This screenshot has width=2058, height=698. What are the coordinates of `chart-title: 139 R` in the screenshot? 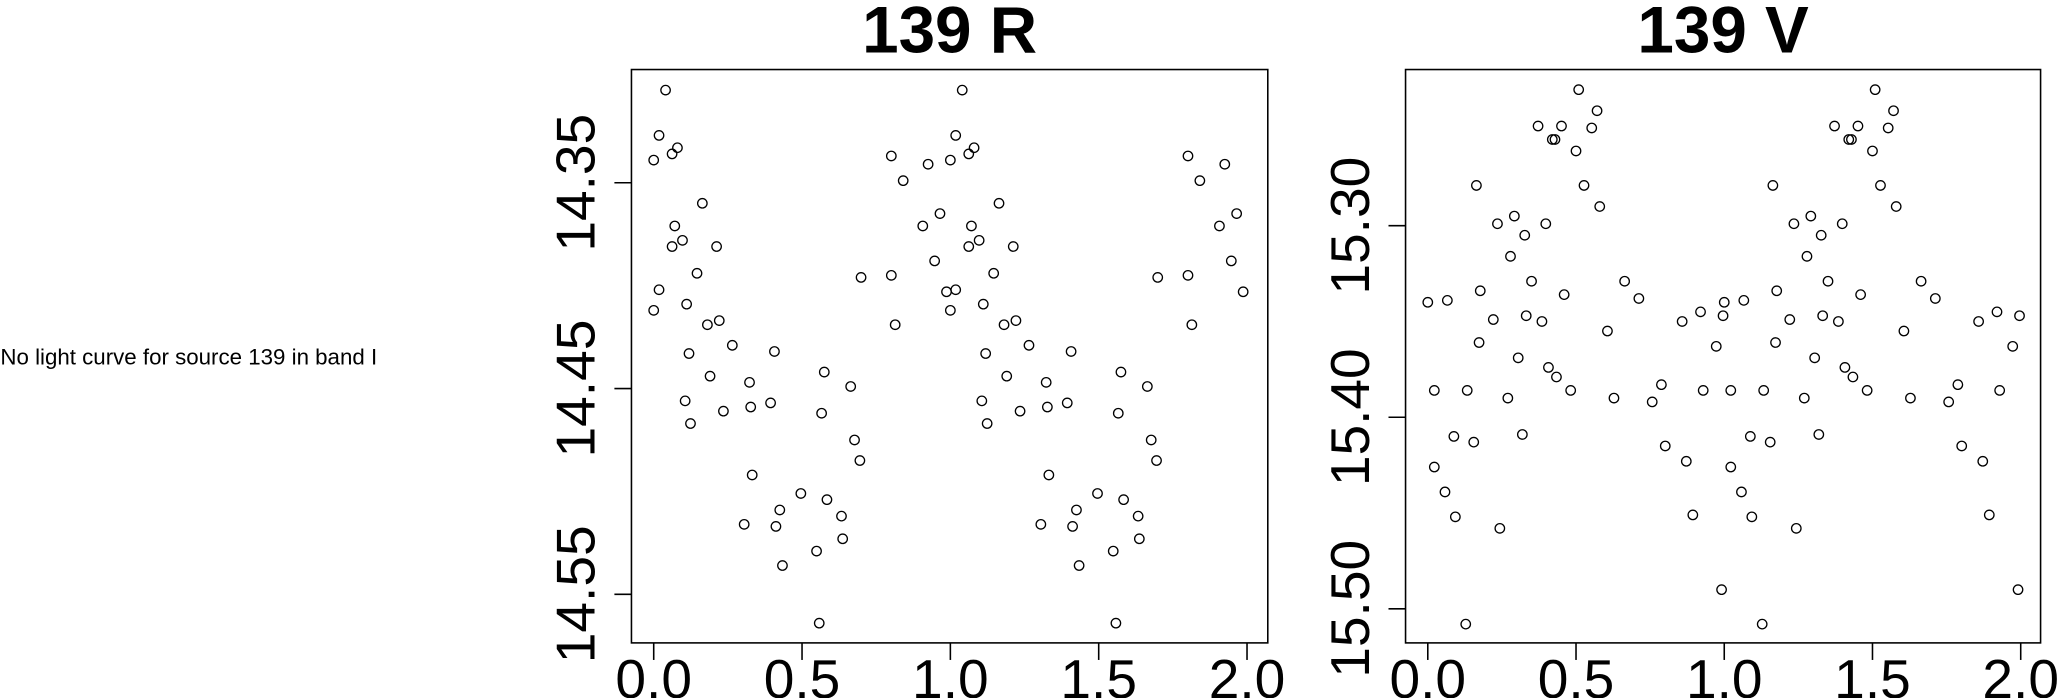 It's located at (949, 33).